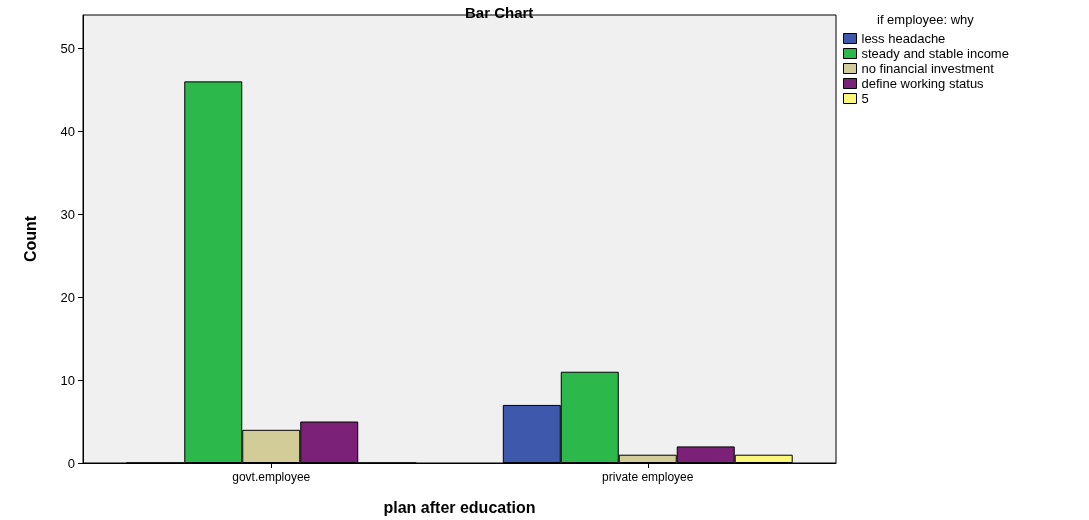 This screenshot has width=1089, height=520. I want to click on y-tick-label: 0, so click(71, 463).